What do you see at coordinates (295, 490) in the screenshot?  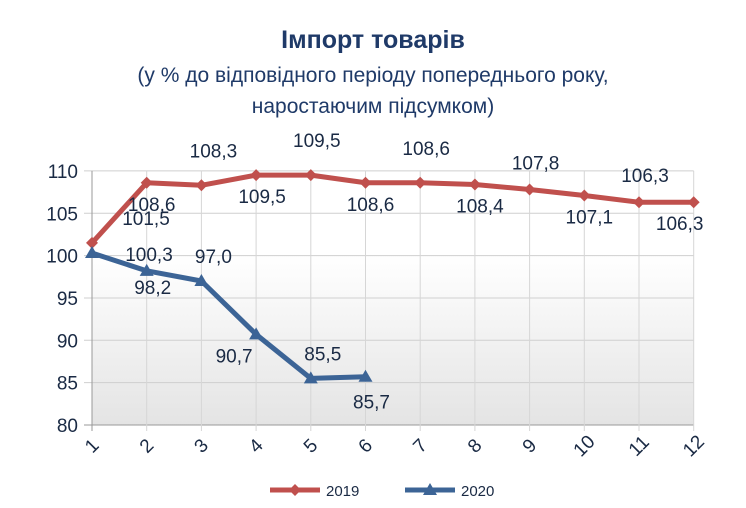 I see `legend-marker-2019` at bounding box center [295, 490].